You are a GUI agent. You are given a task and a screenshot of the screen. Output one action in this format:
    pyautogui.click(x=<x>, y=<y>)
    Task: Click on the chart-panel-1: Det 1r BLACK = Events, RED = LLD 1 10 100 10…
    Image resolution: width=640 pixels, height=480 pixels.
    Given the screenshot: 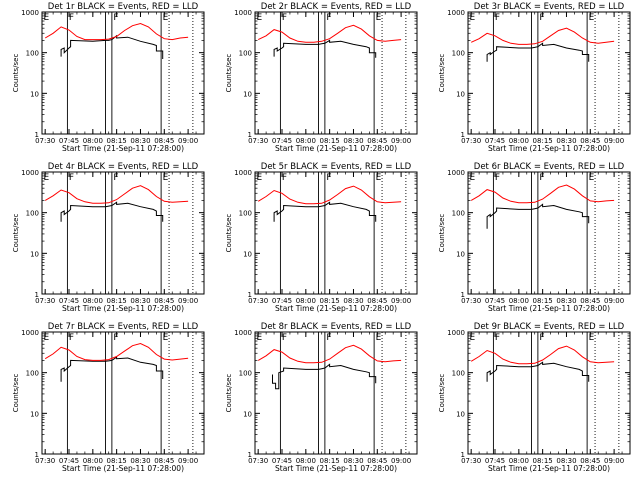 What is the action you would take?
    pyautogui.click(x=108, y=77)
    